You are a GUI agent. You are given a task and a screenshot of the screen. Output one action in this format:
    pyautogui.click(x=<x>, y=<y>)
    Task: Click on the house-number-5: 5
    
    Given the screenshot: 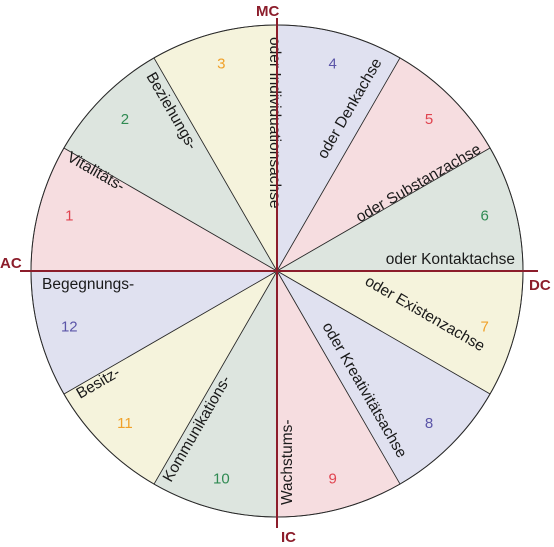 What is the action you would take?
    pyautogui.click(x=429, y=119)
    